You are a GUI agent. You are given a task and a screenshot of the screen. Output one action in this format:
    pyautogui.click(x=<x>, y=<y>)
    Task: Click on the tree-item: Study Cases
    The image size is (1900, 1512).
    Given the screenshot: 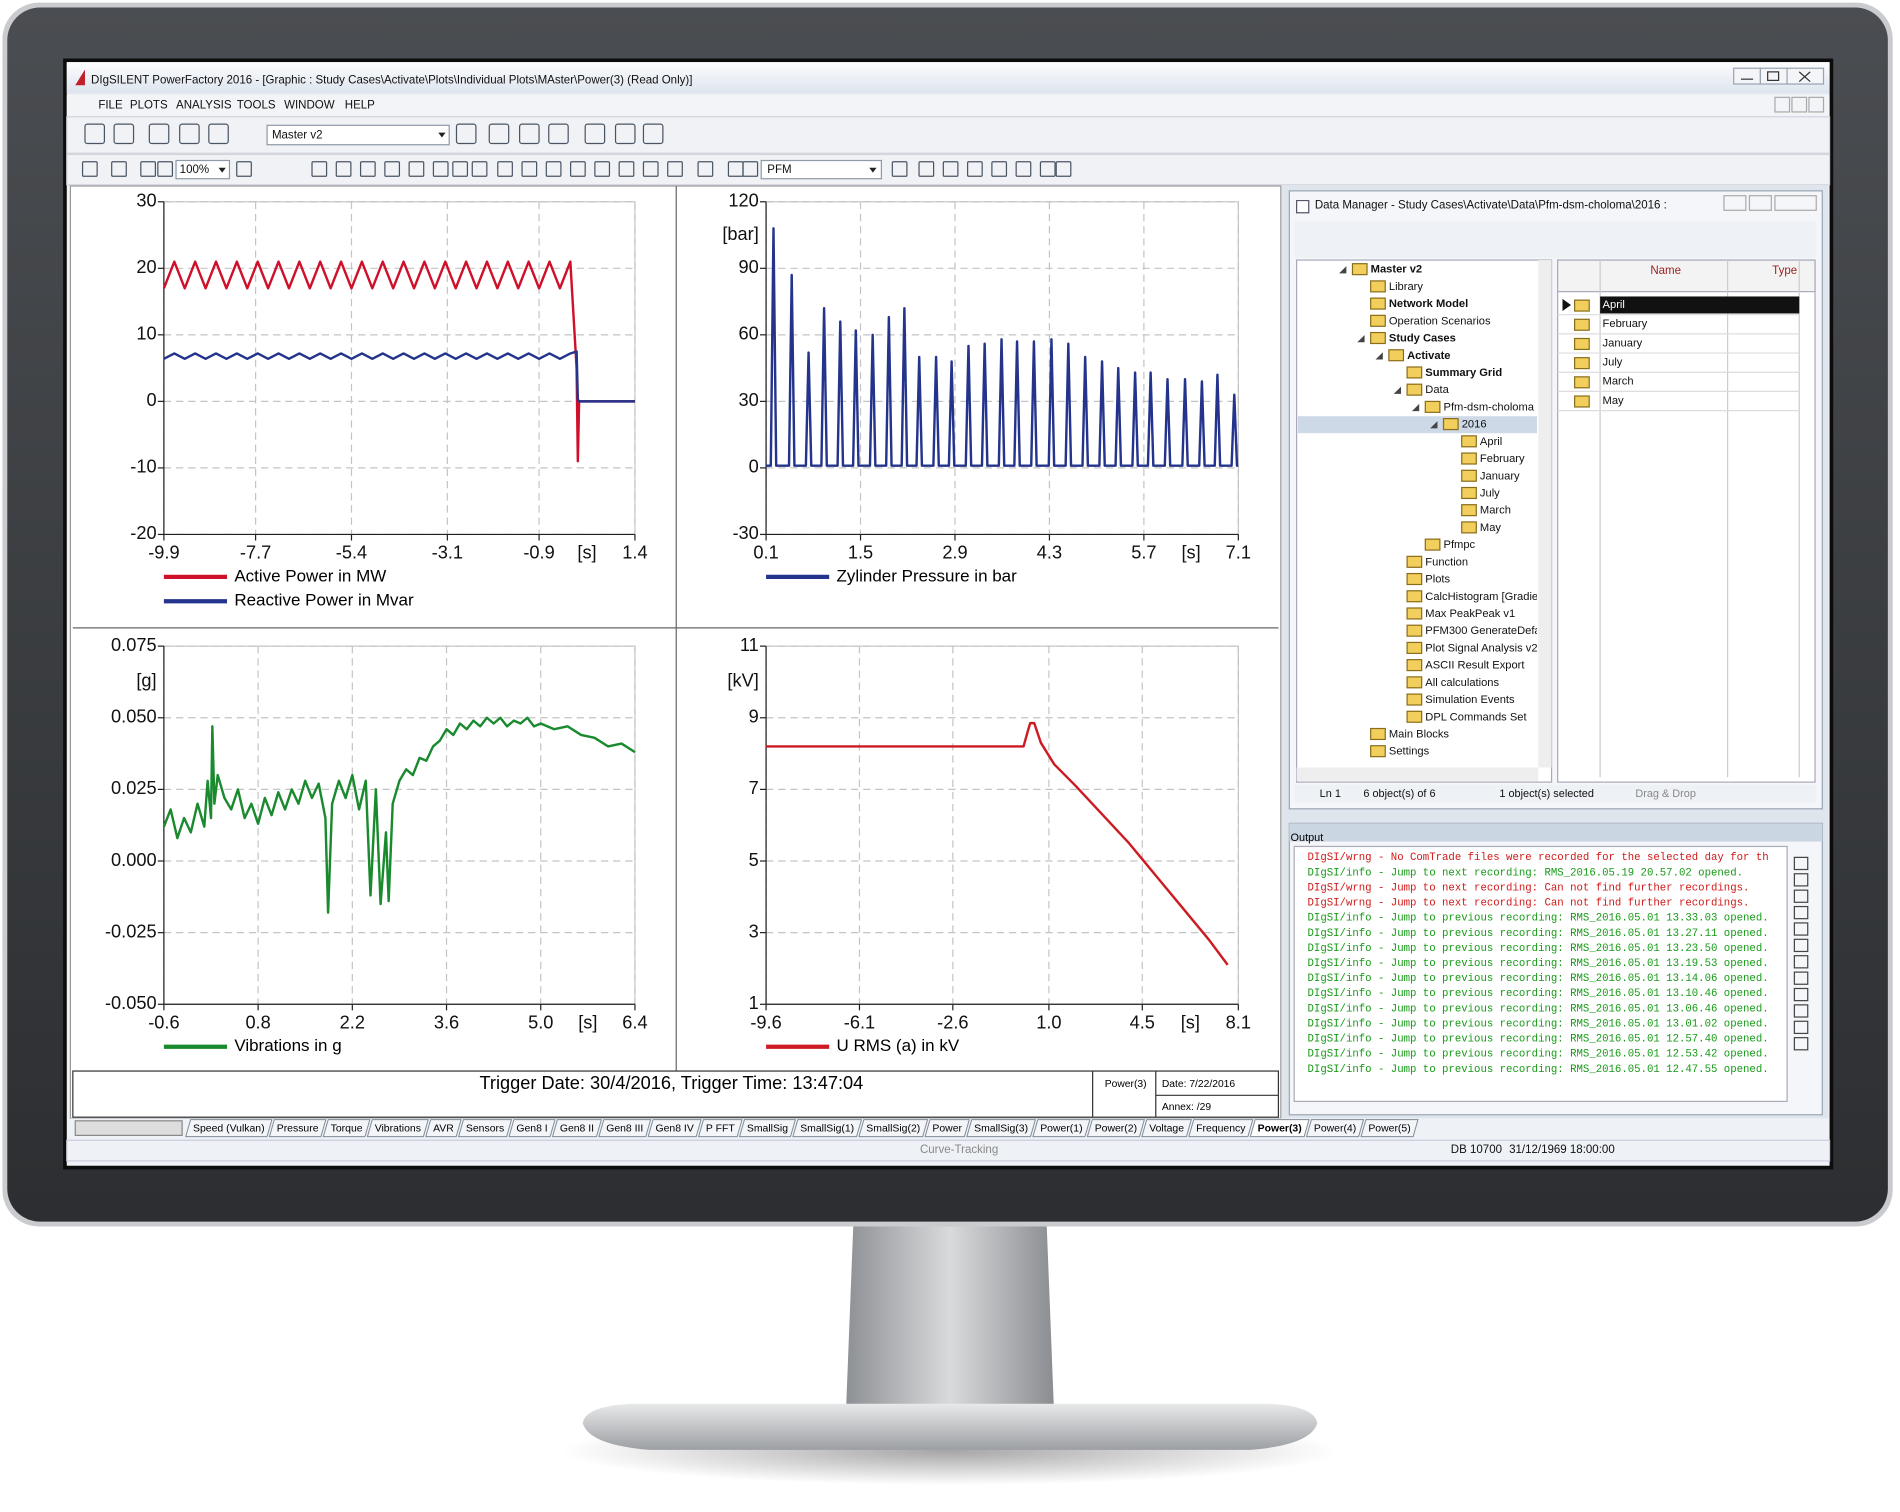 What is the action you would take?
    pyautogui.click(x=1422, y=339)
    